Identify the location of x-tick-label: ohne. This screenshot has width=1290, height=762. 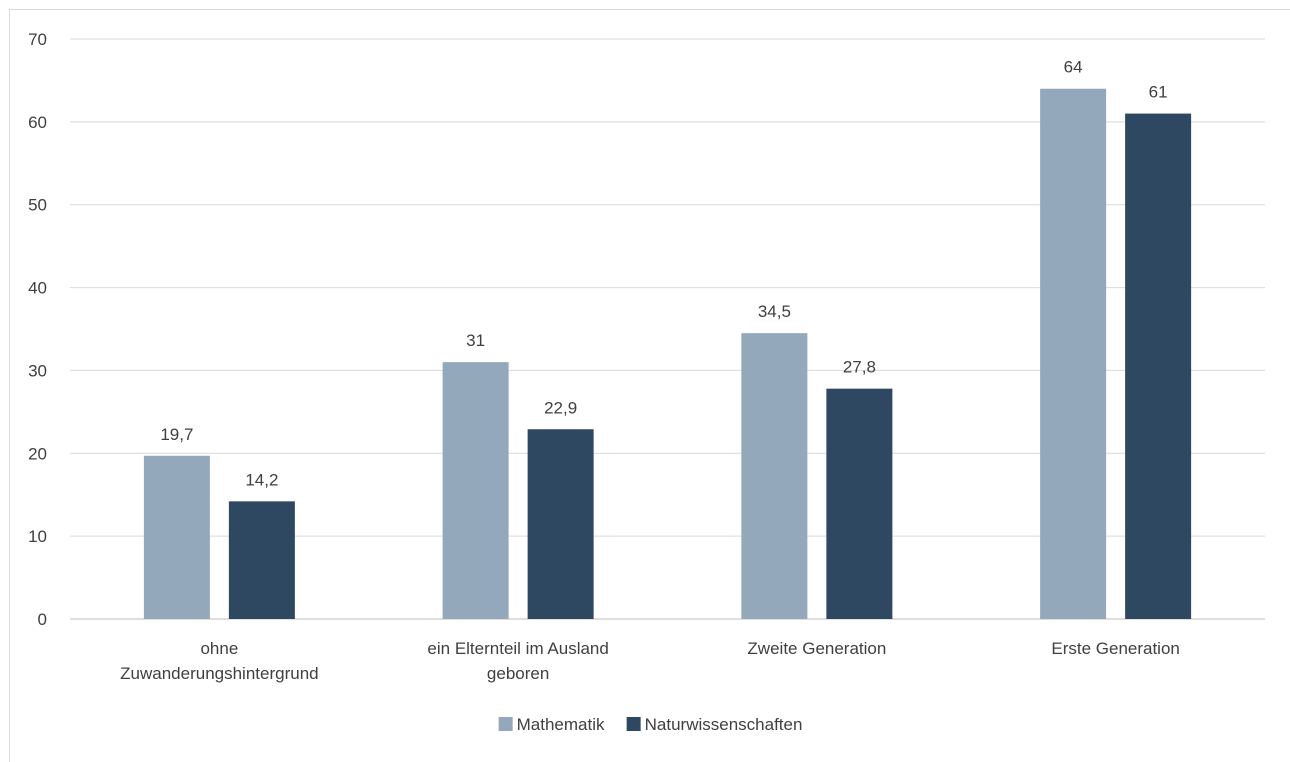
(219, 648).